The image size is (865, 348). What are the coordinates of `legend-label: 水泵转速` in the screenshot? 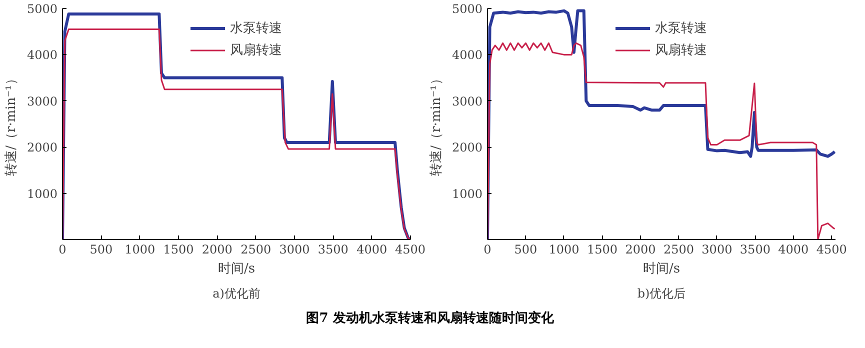 It's located at (256, 28).